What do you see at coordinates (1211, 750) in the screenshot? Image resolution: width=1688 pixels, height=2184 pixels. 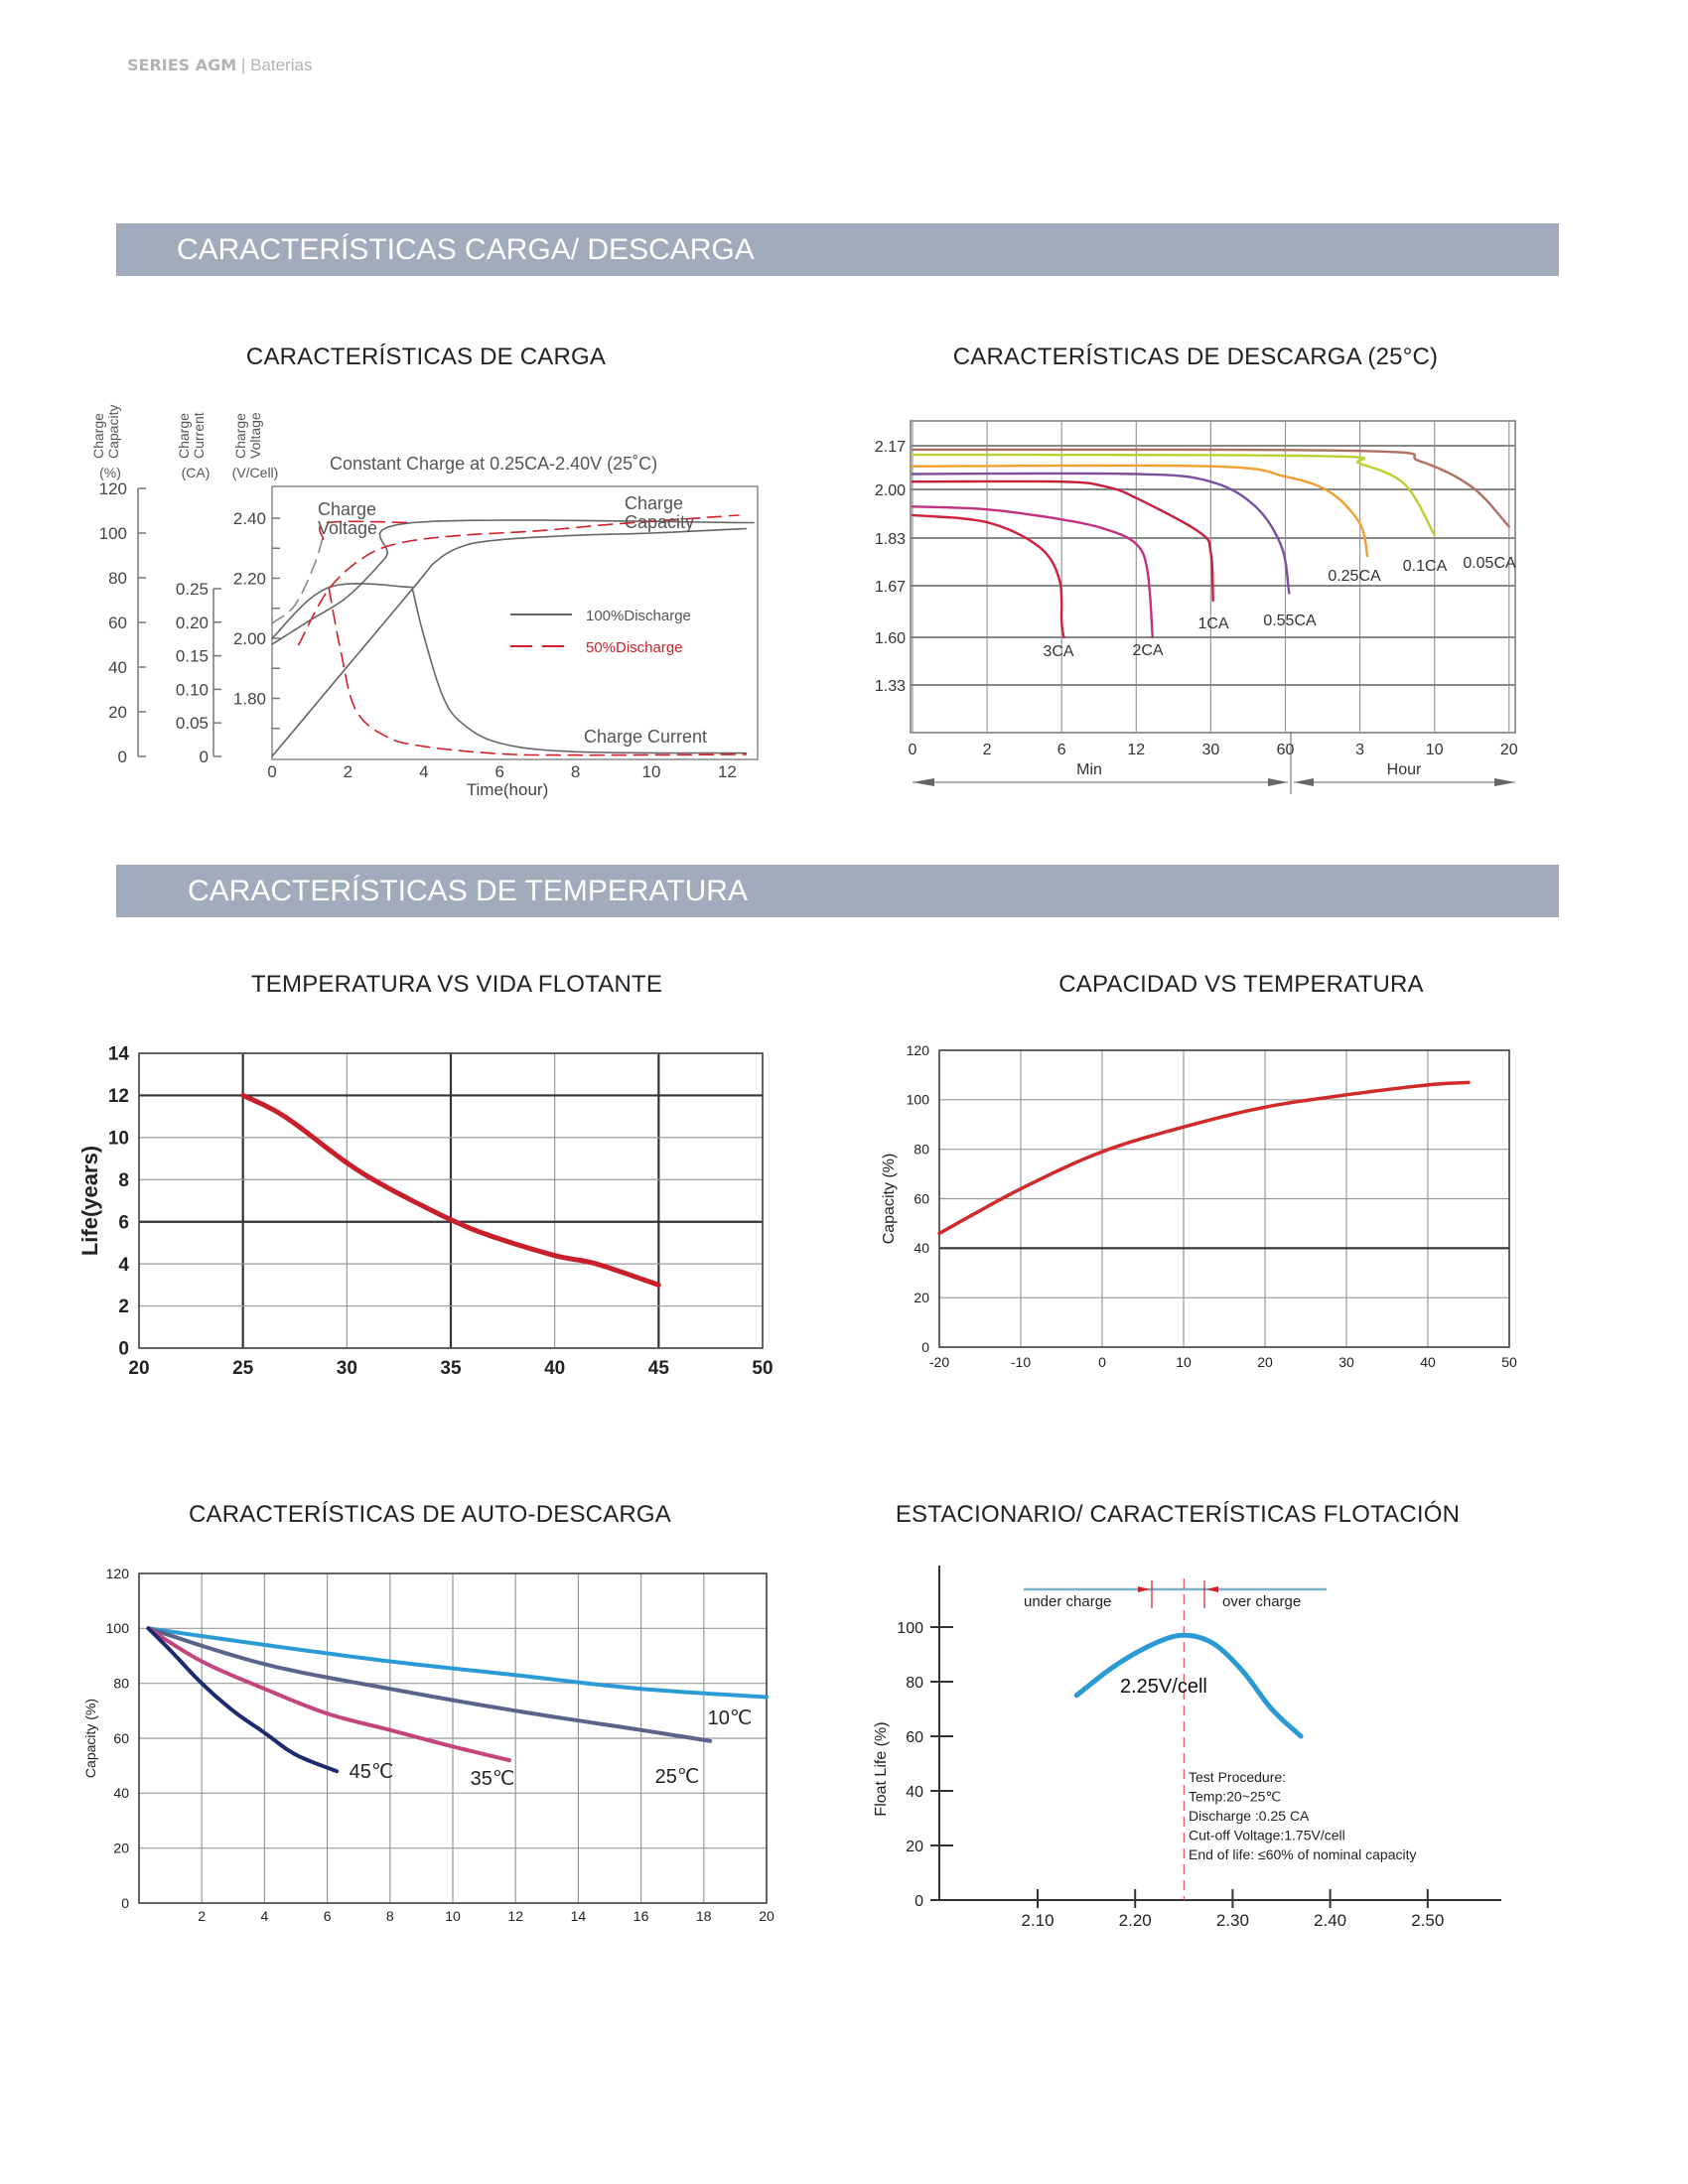 I see `discharge-x-tick-label: 30` at bounding box center [1211, 750].